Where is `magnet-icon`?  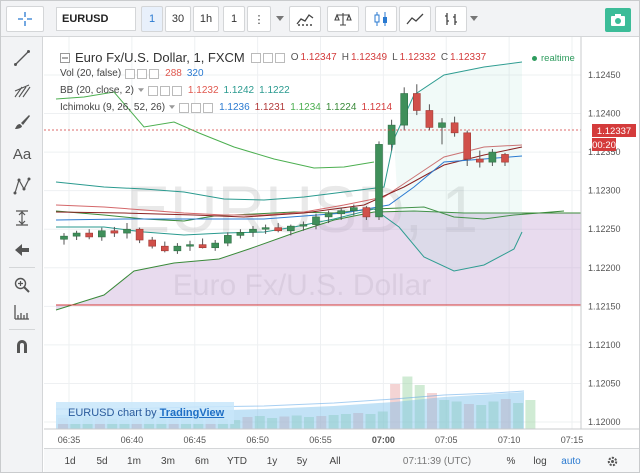
magnet-icon is located at coordinates (22, 346).